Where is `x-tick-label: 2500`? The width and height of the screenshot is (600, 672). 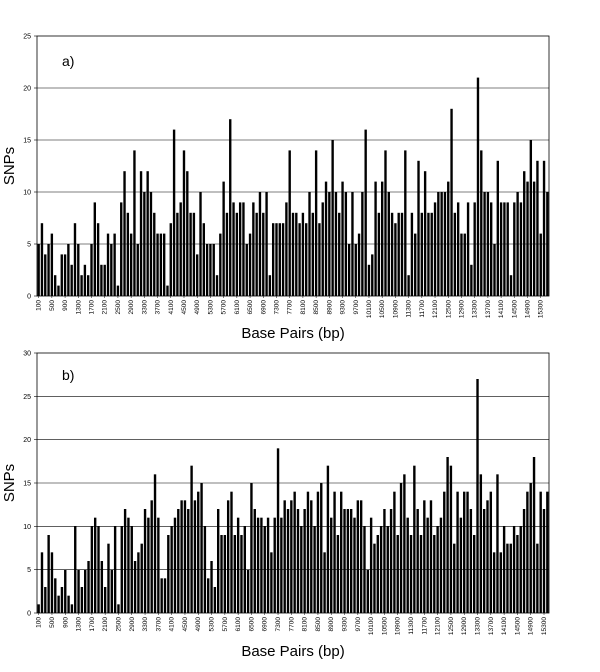 x-tick-label: 2500 is located at coordinates (118, 624).